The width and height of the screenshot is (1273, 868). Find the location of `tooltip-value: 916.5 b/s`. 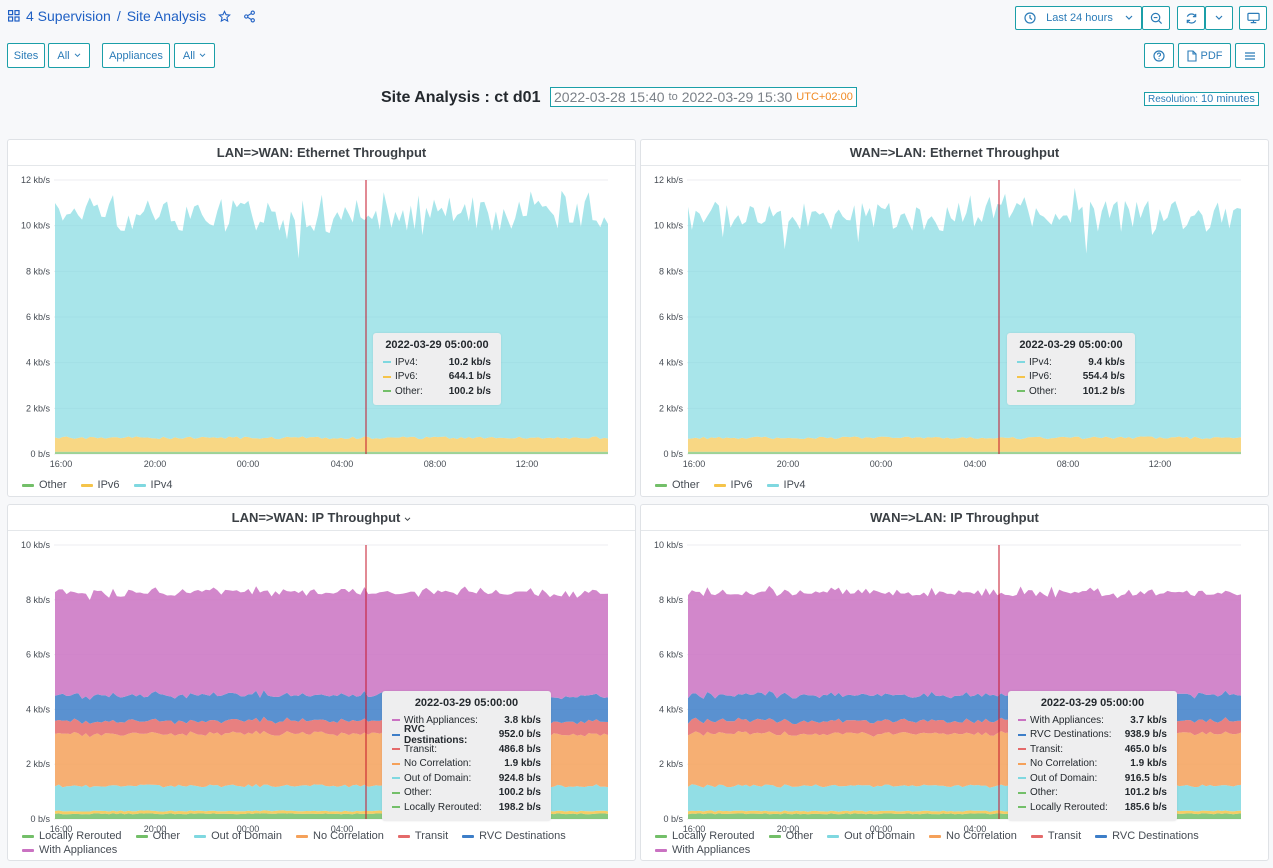

tooltip-value: 916.5 b/s is located at coordinates (1145, 778).